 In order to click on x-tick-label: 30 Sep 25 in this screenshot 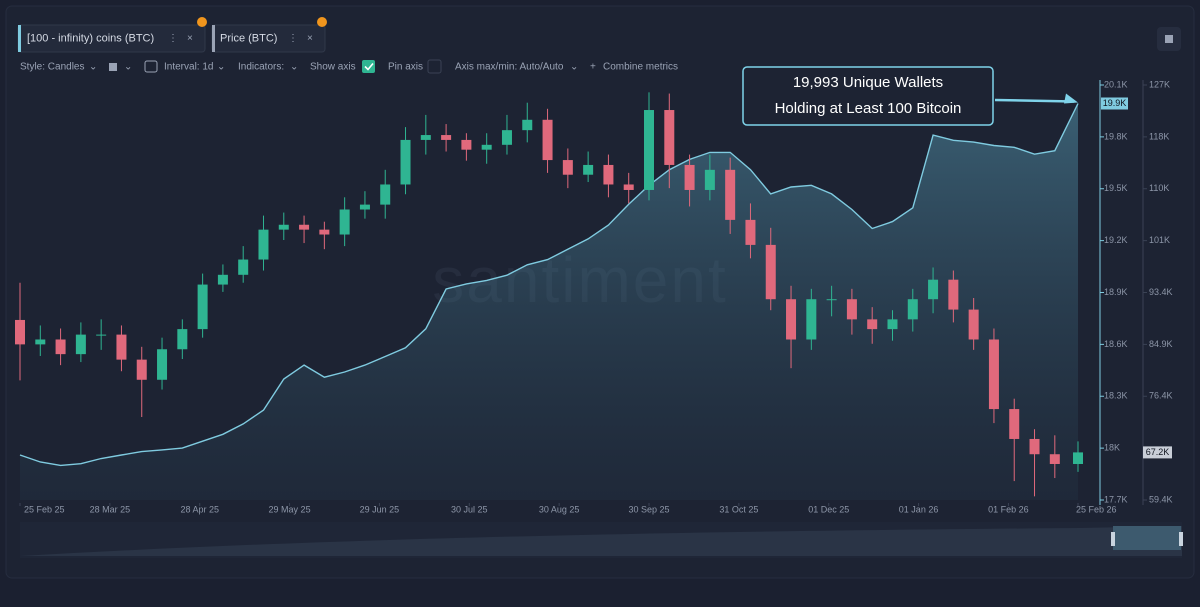, I will do `click(648, 509)`.